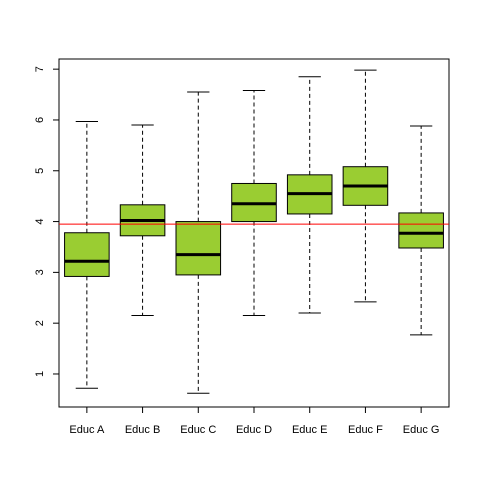  I want to click on y-tick-label: 5, so click(40, 171).